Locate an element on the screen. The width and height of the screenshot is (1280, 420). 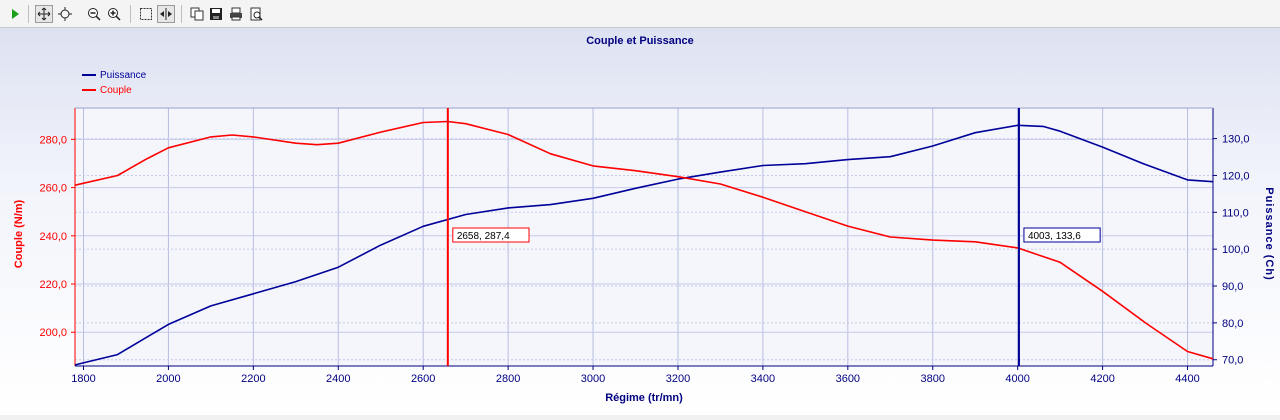
zoom-in-icon is located at coordinates (114, 14).